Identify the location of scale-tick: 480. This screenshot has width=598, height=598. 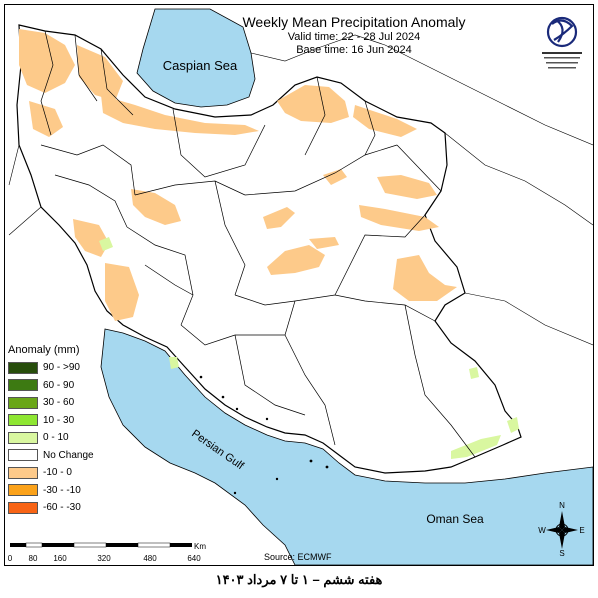
(150, 558).